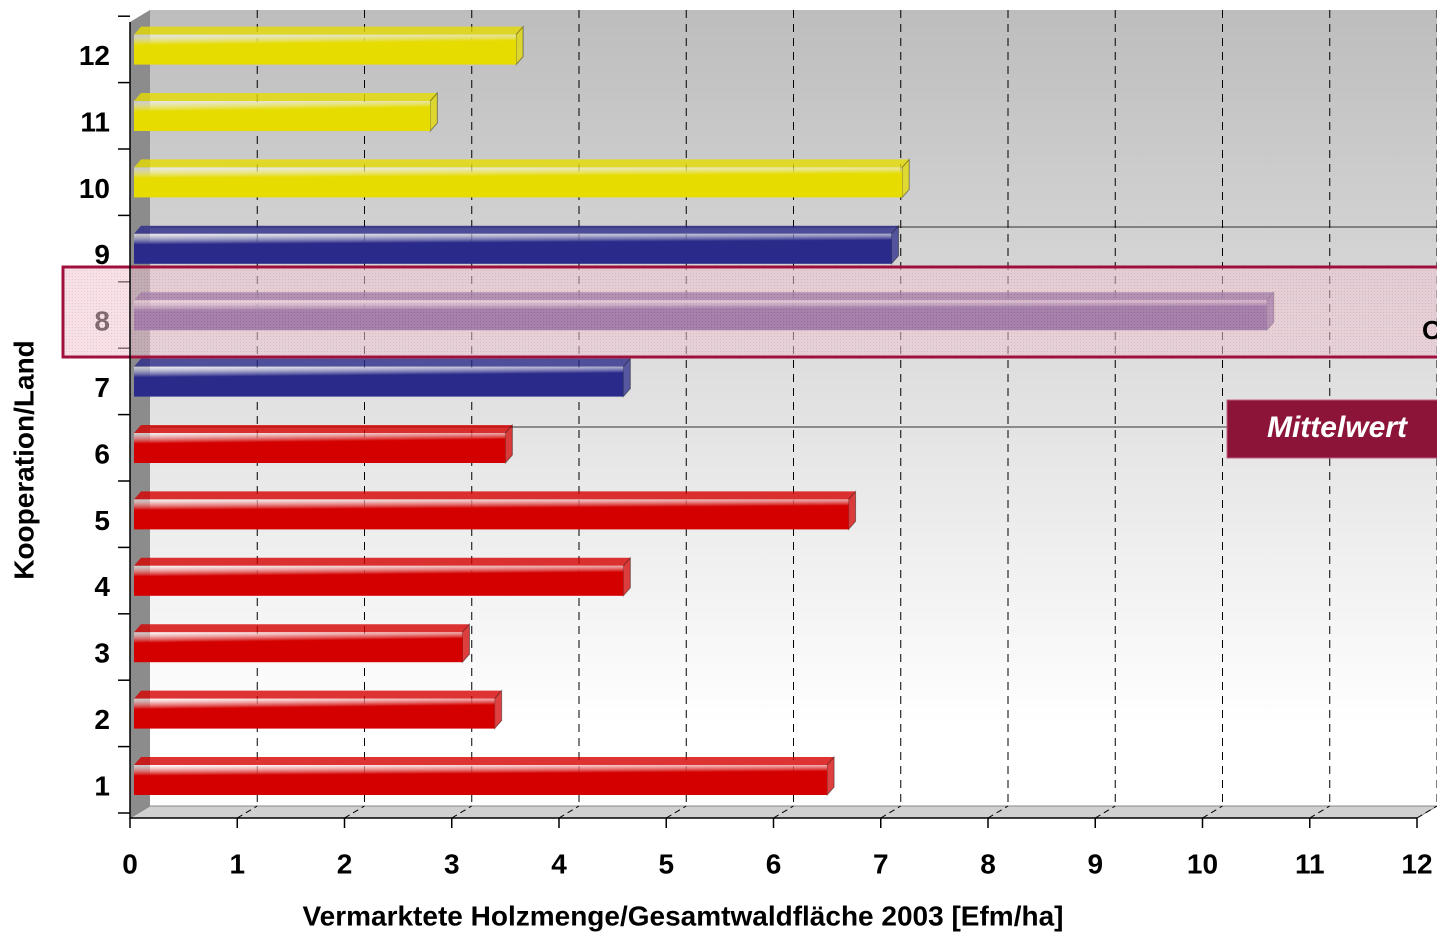  What do you see at coordinates (102, 254) in the screenshot?
I see `y-tick-label: 9` at bounding box center [102, 254].